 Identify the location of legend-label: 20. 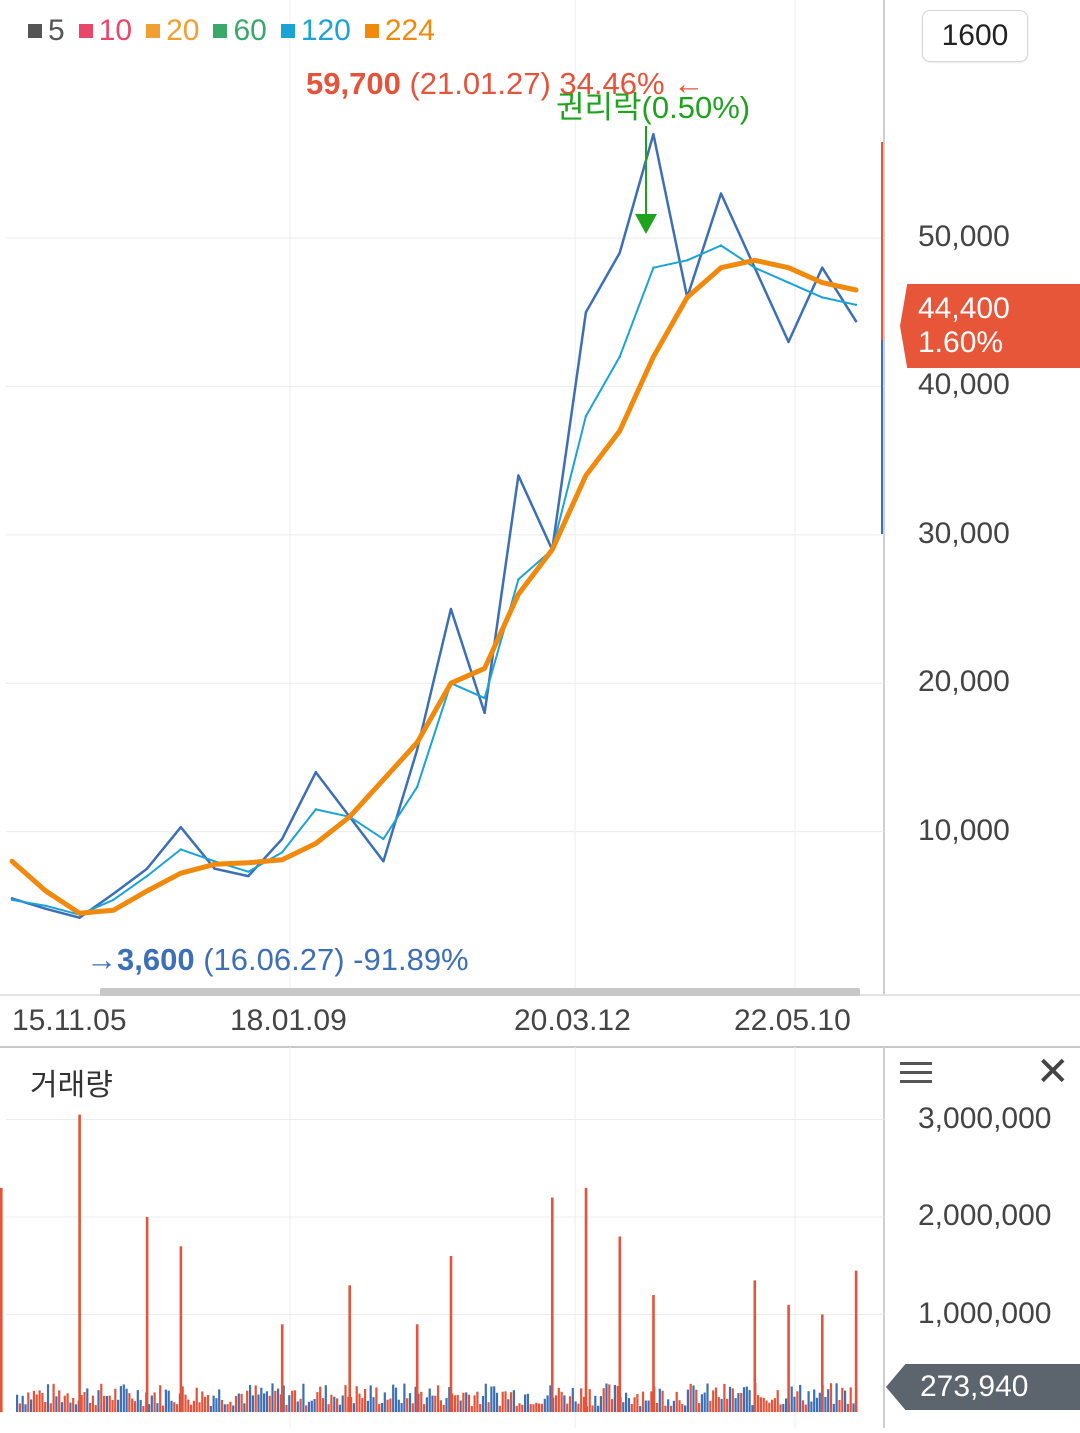
(183, 30).